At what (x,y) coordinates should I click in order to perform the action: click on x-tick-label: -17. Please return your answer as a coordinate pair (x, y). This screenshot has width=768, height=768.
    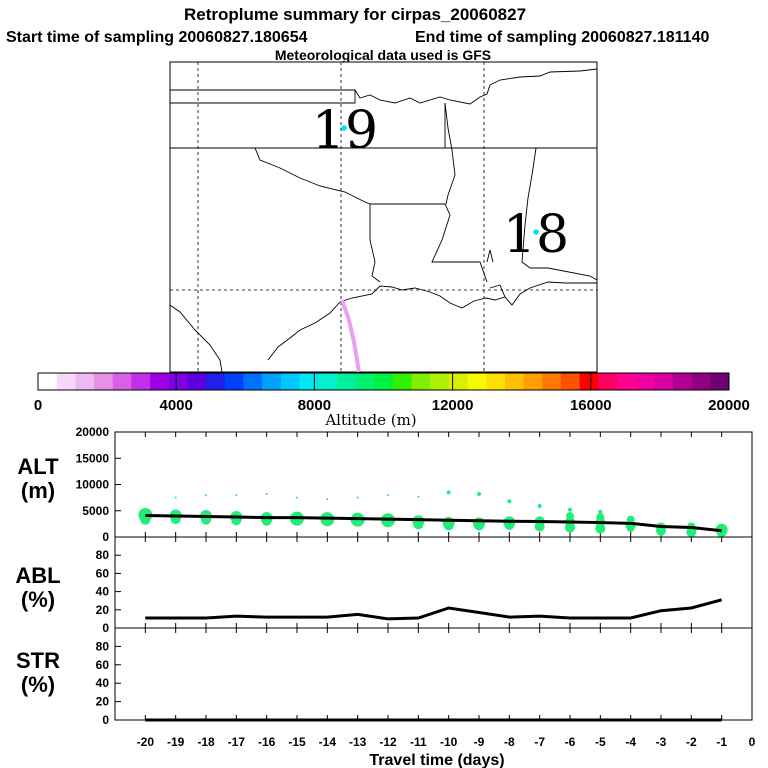
    Looking at the image, I should click on (237, 742).